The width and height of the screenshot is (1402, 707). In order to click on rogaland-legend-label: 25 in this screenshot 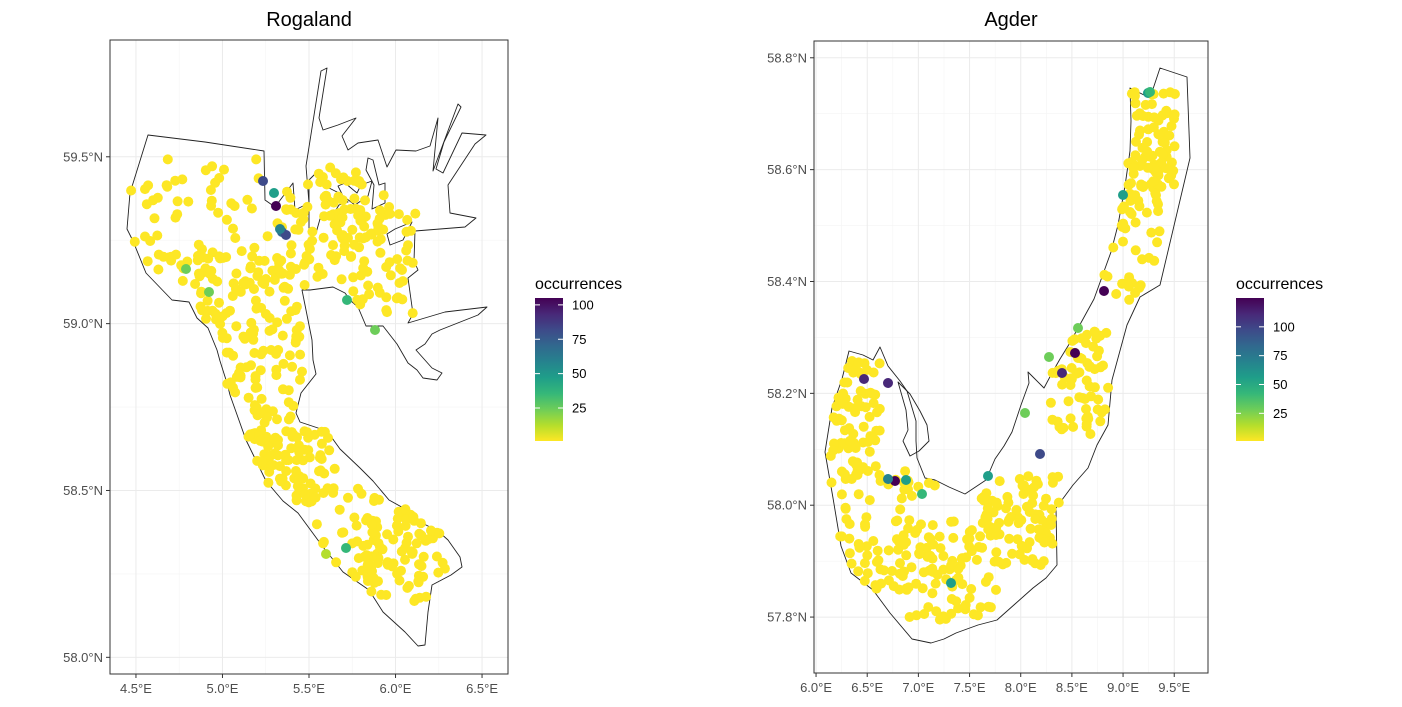, I will do `click(579, 408)`.